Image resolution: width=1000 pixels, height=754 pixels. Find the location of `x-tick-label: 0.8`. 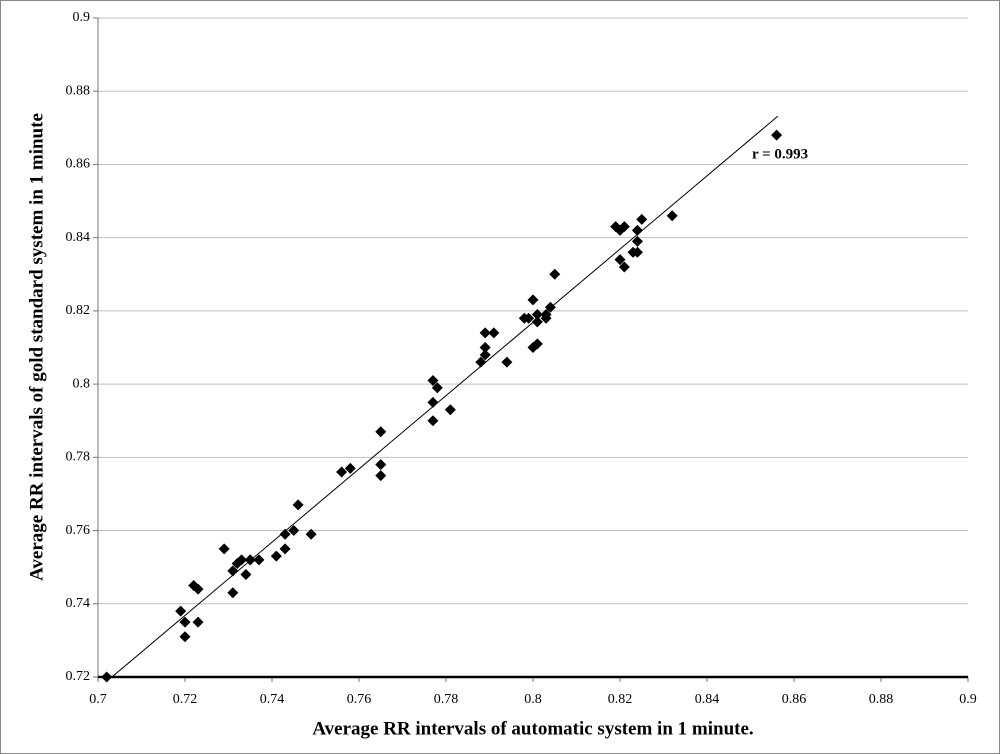

x-tick-label: 0.8 is located at coordinates (533, 699).